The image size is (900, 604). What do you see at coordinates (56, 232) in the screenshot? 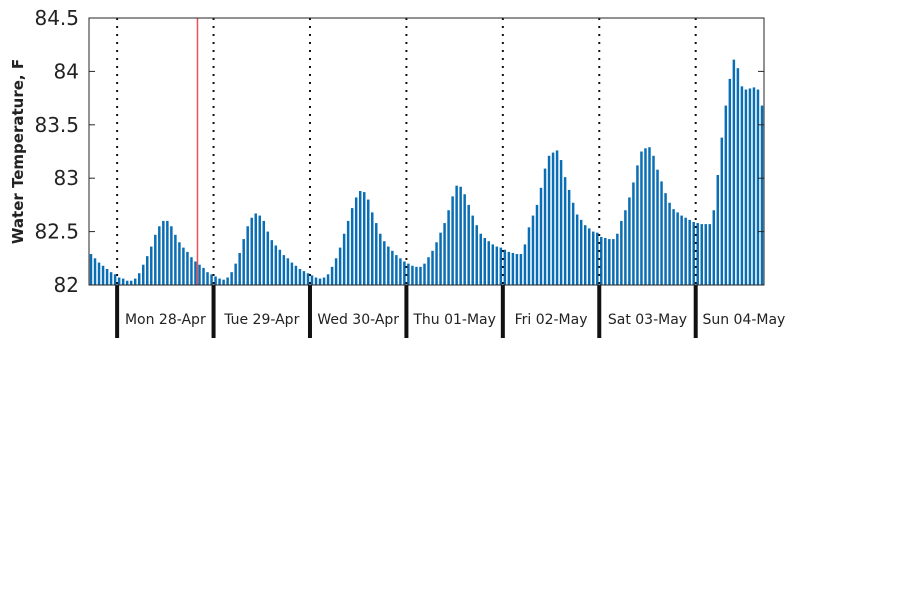
I see `y-tick-label: 82.5` at bounding box center [56, 232].